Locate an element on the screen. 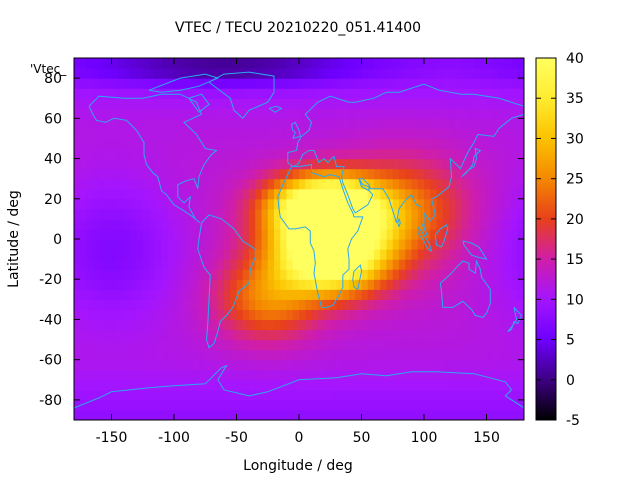 This screenshot has width=640, height=480. y-tick-label: 40 is located at coordinates (53, 160).